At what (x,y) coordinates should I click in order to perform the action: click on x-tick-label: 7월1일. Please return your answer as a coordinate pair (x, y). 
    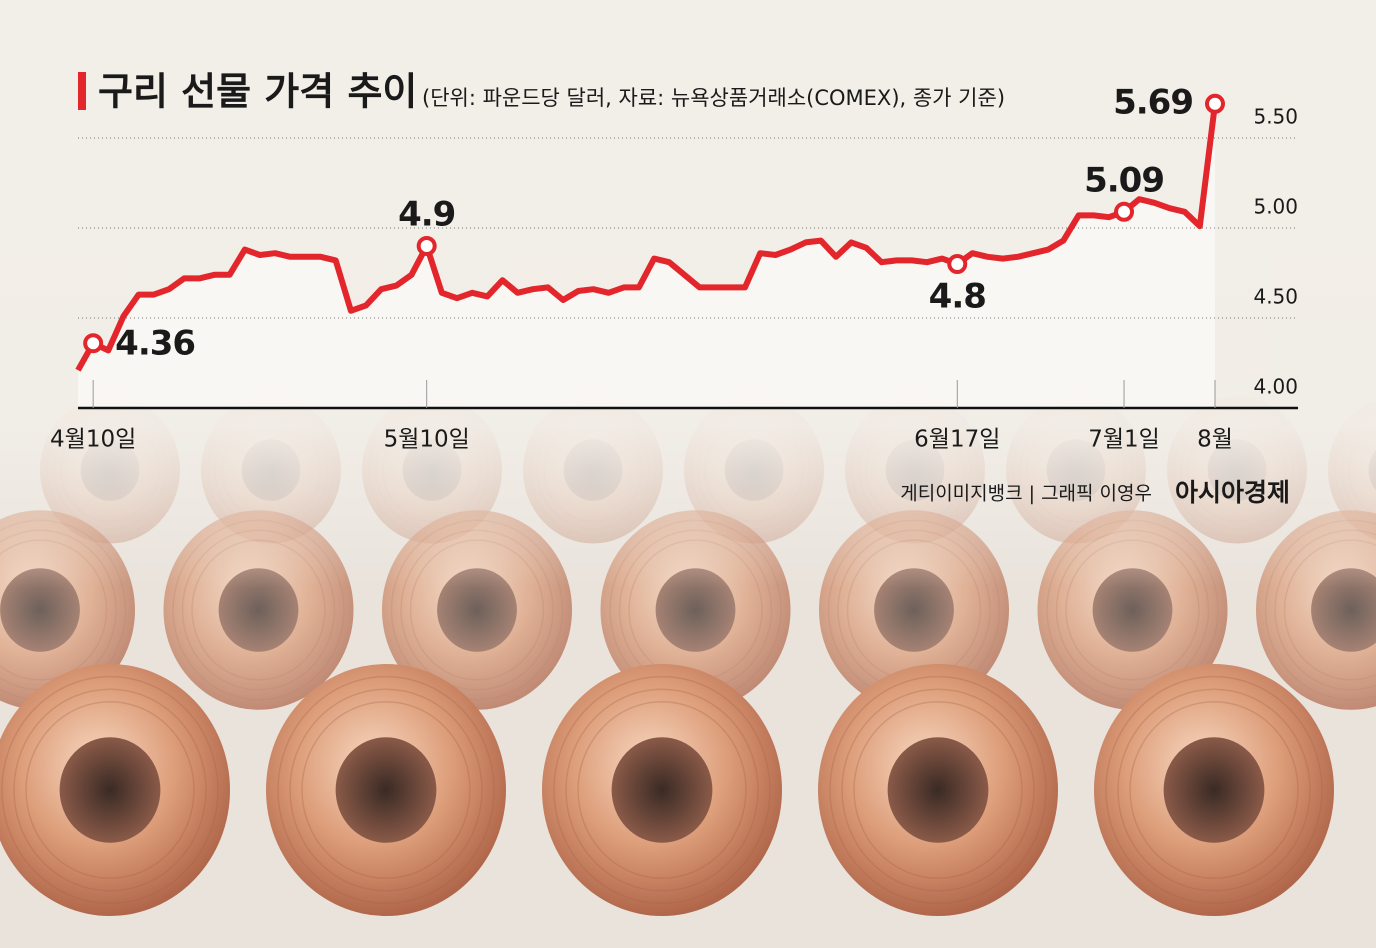
    Looking at the image, I should click on (1124, 440).